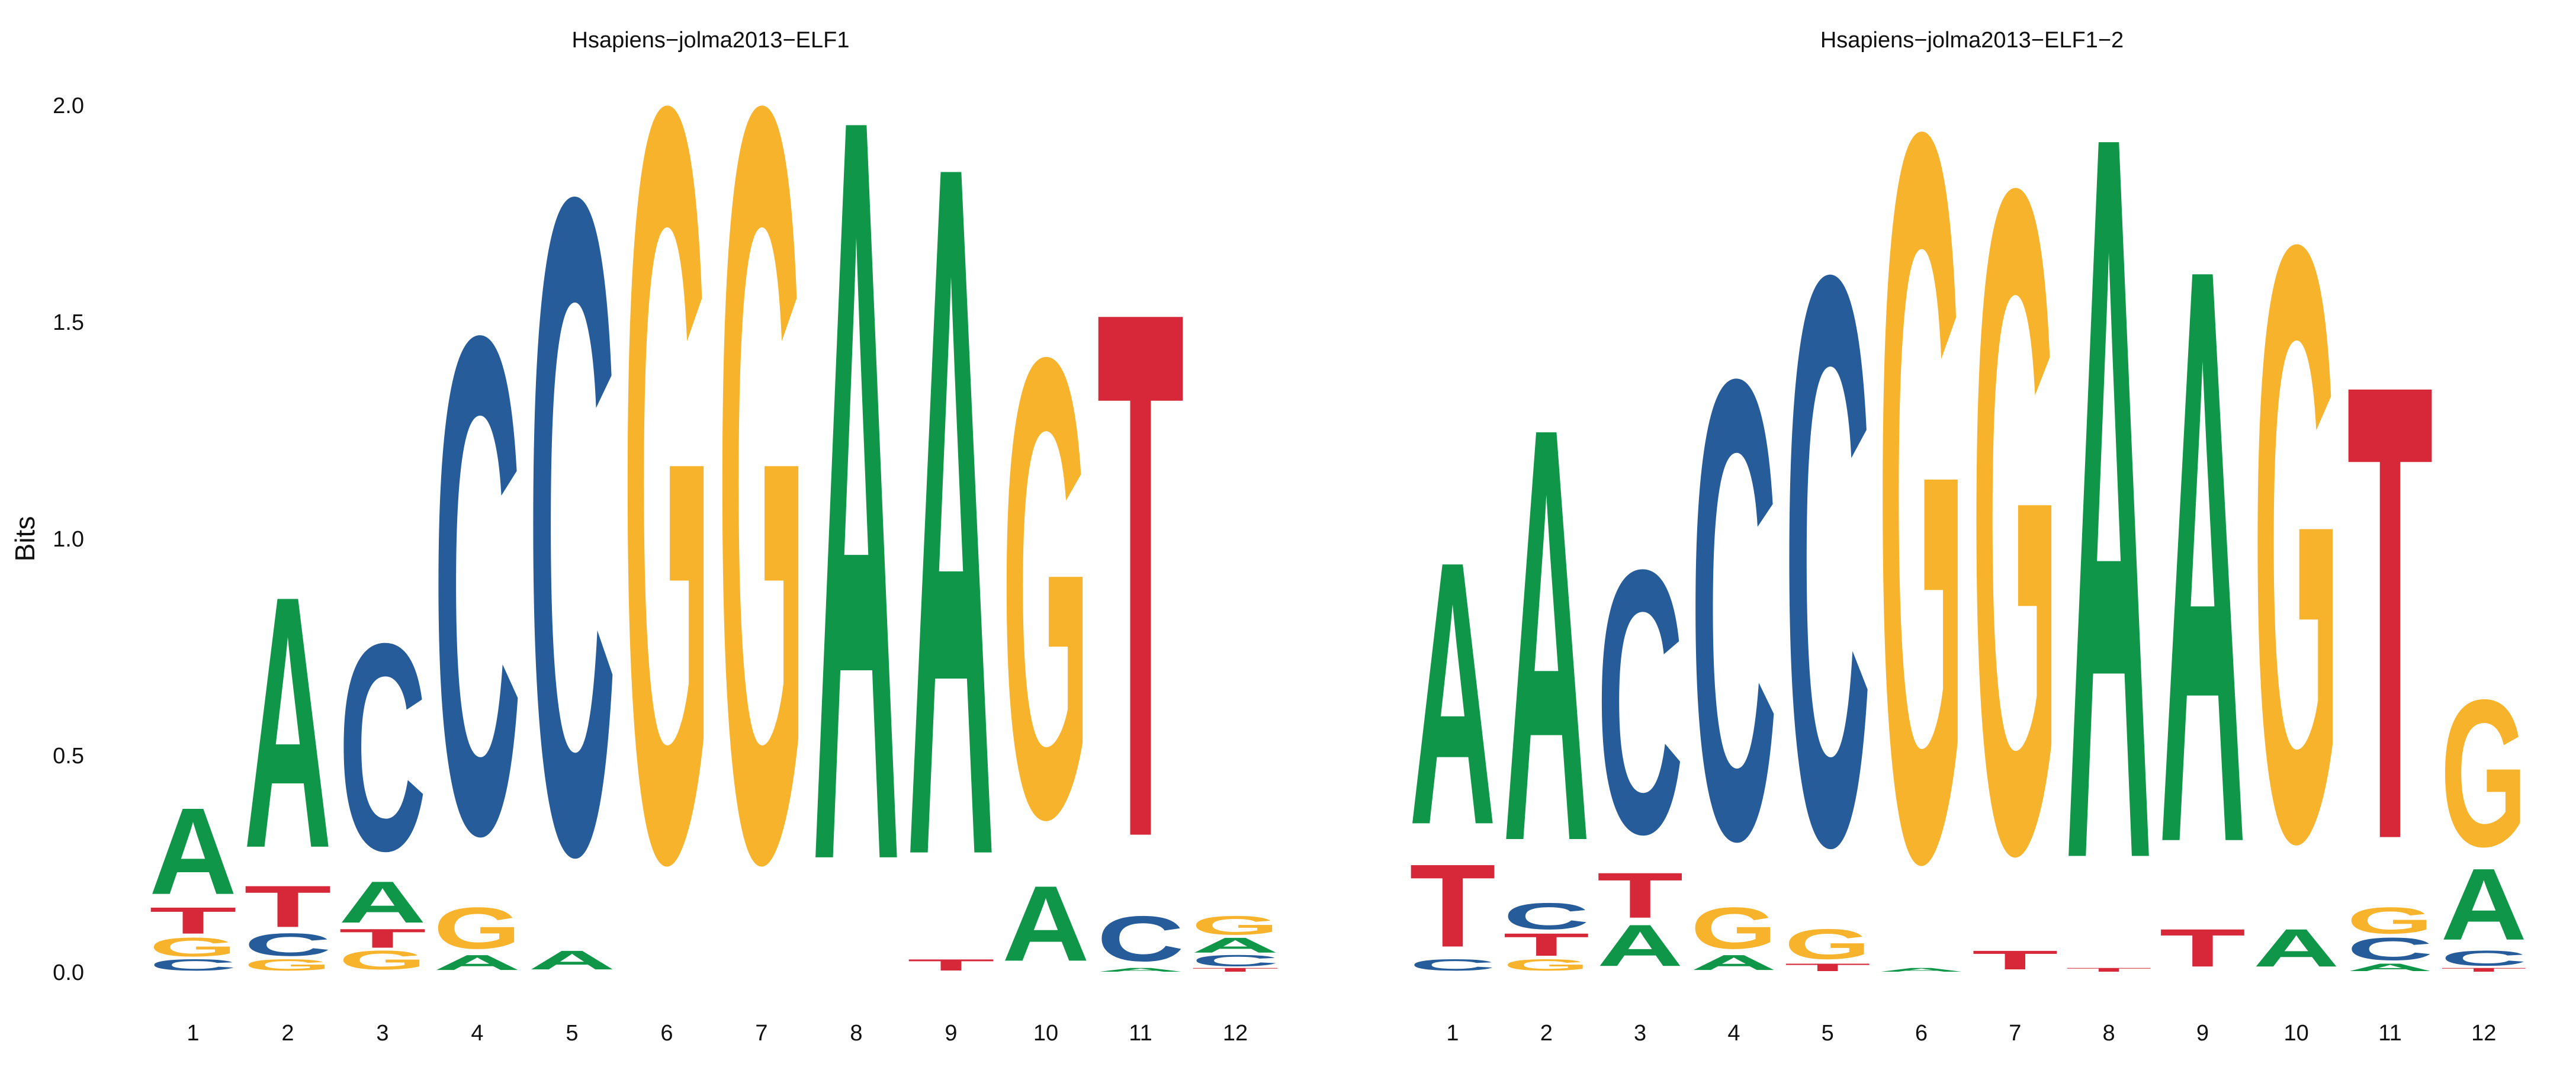 The width and height of the screenshot is (2576, 1083). I want to click on panel-title-2: Hsapiens−jolma2013−ELF1−2, so click(1972, 41).